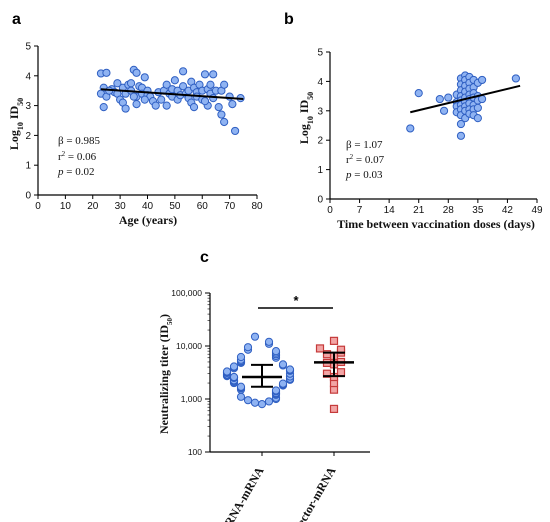  What do you see at coordinates (465, 99) in the screenshot?
I see `chart-b-regression-line` at bounding box center [465, 99].